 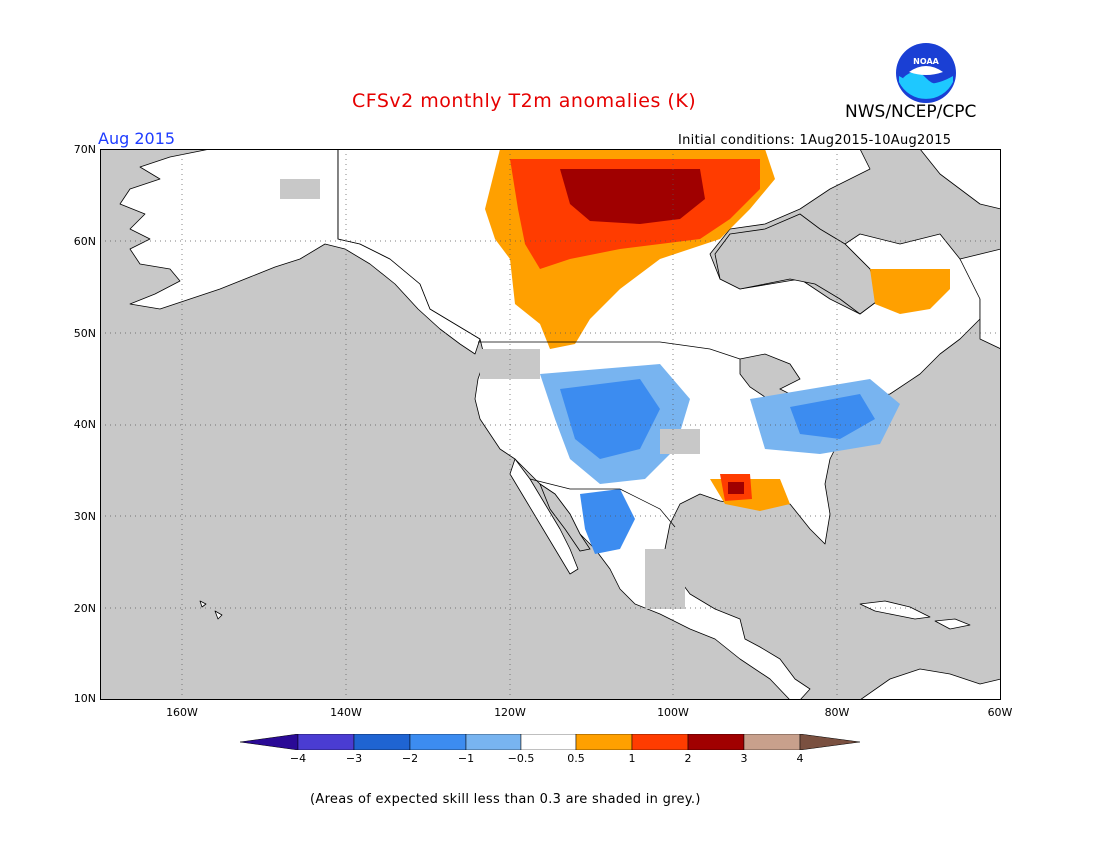 I want to click on land-hawaii, so click(x=211, y=610).